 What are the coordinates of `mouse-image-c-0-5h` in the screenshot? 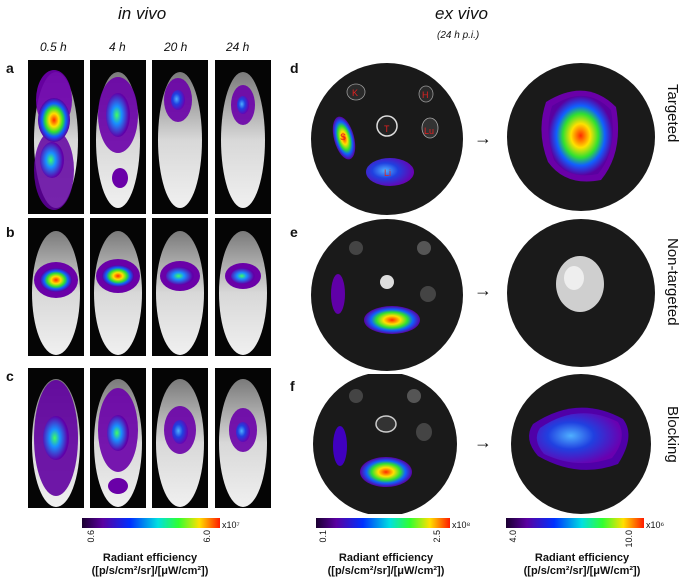 It's located at (56, 438).